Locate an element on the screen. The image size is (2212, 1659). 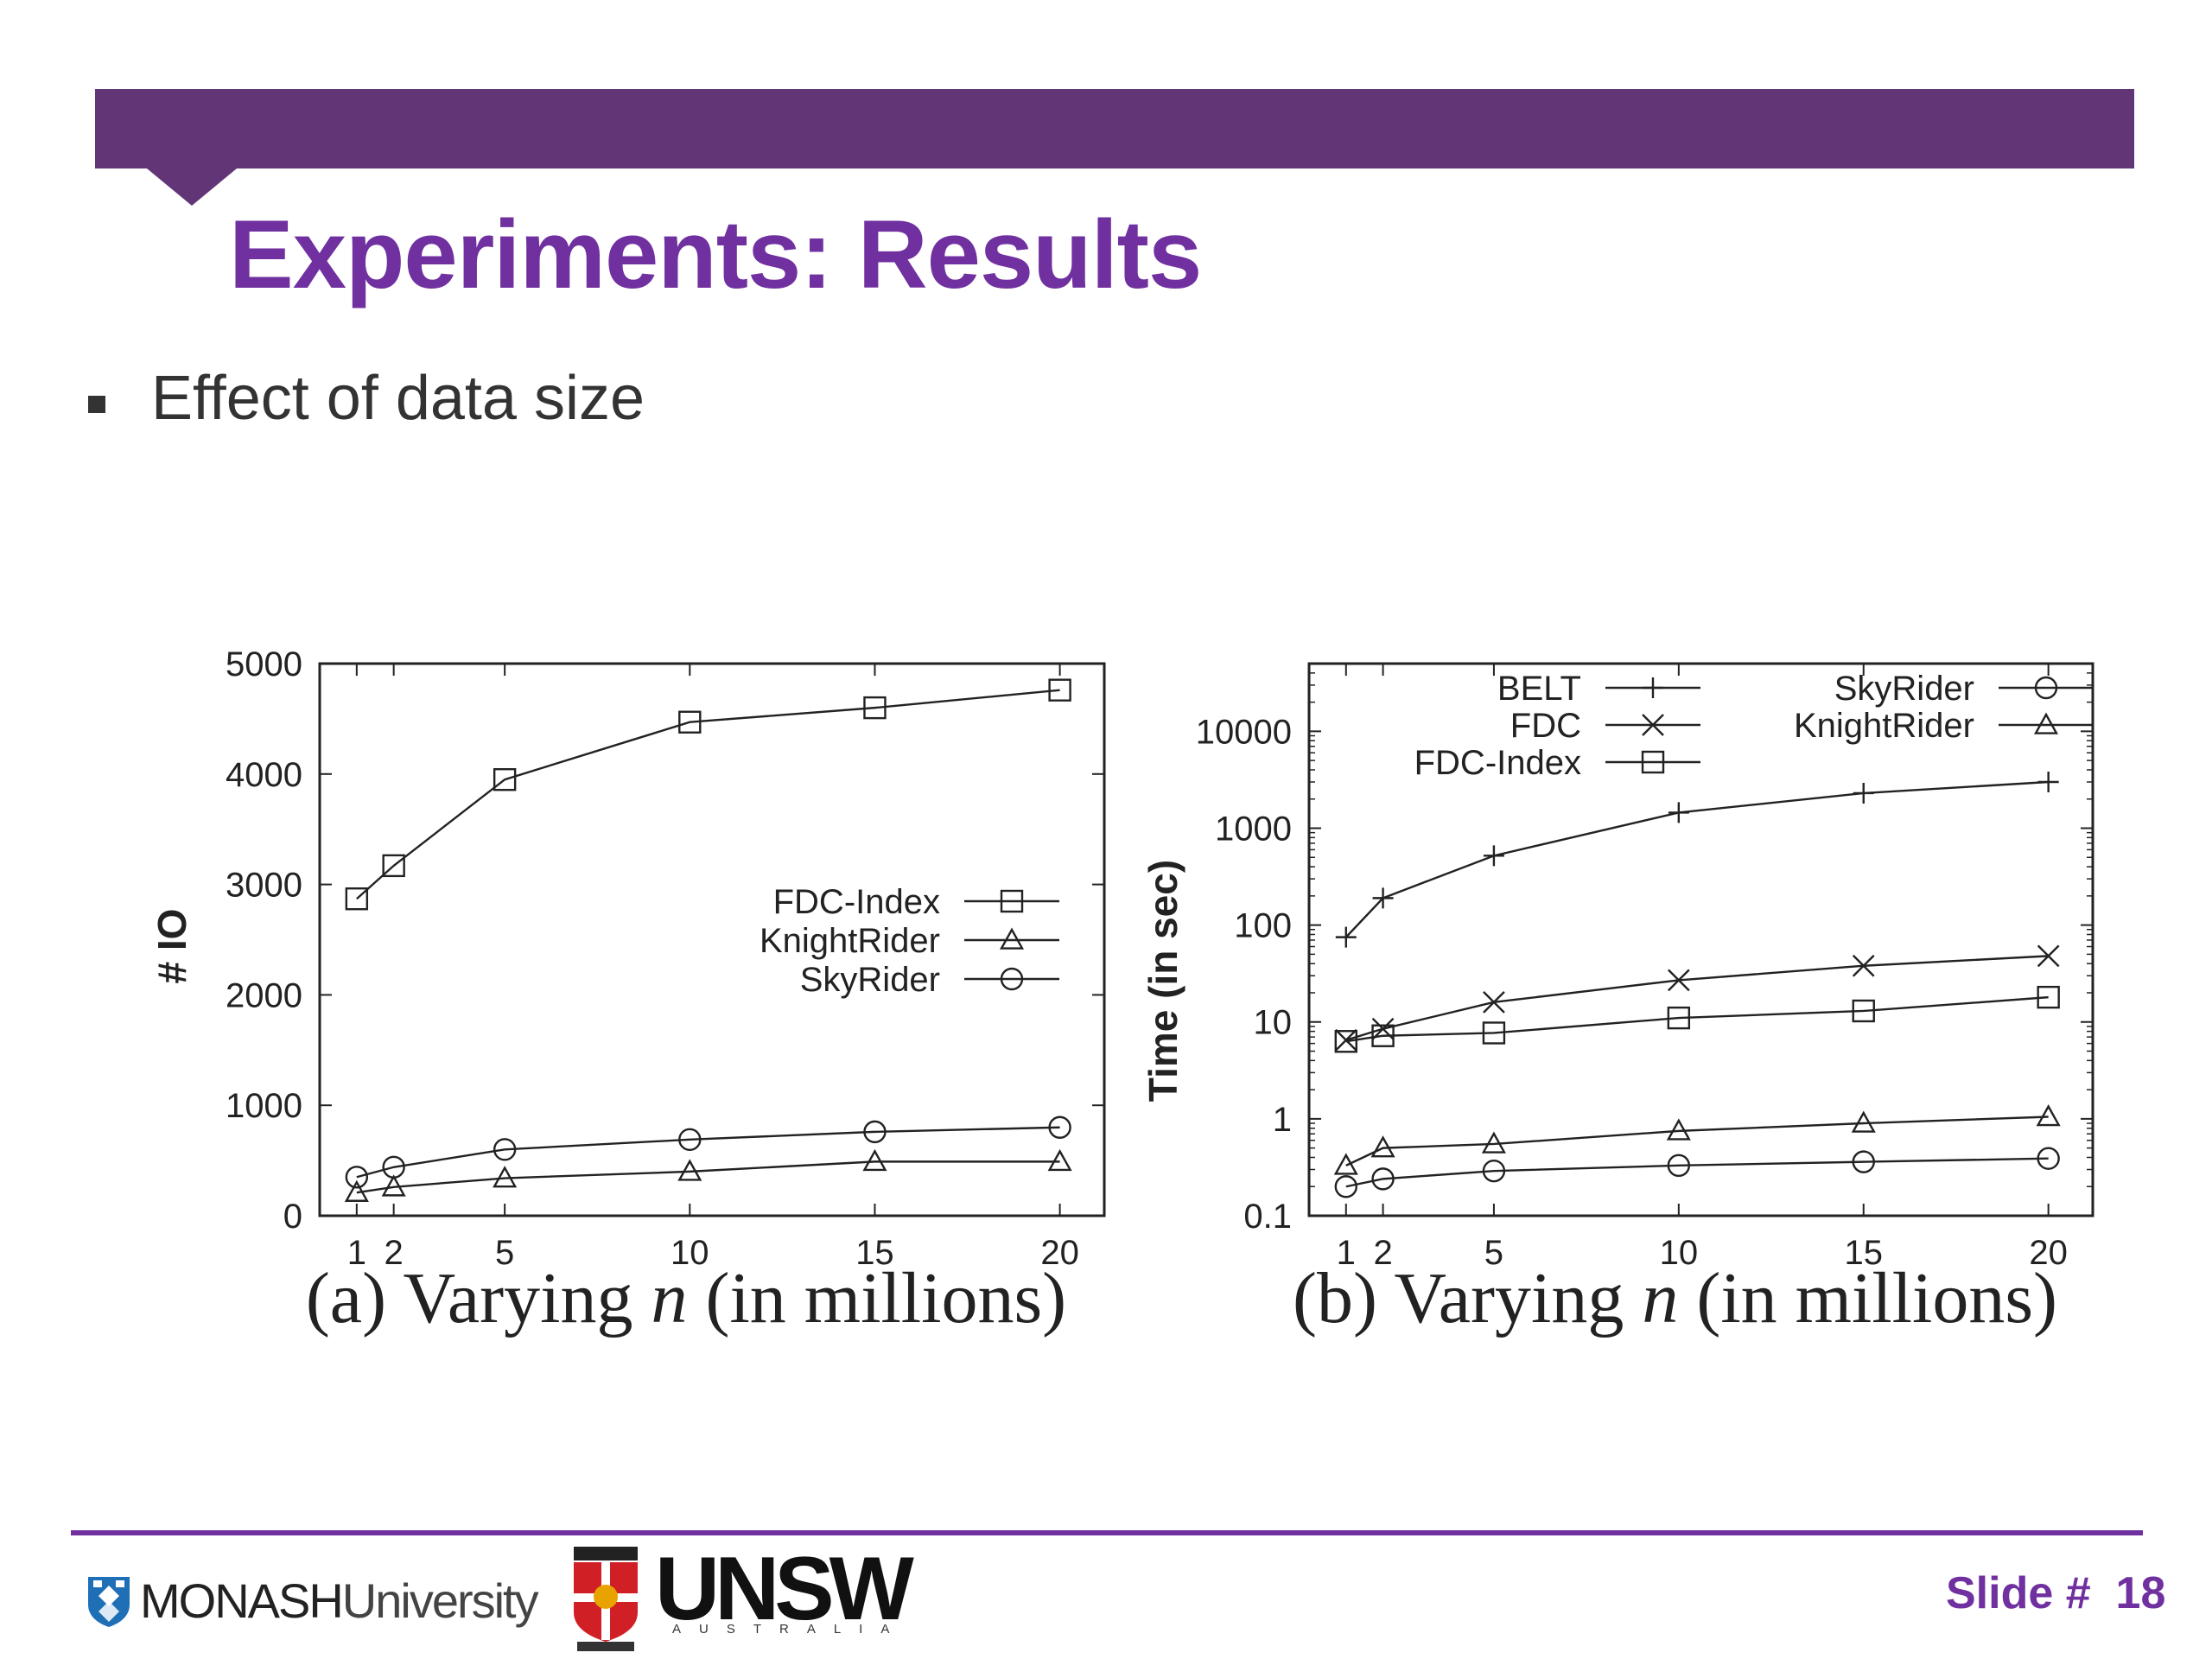
monash-logo: MONASHUniversity is located at coordinates (312, 1603).